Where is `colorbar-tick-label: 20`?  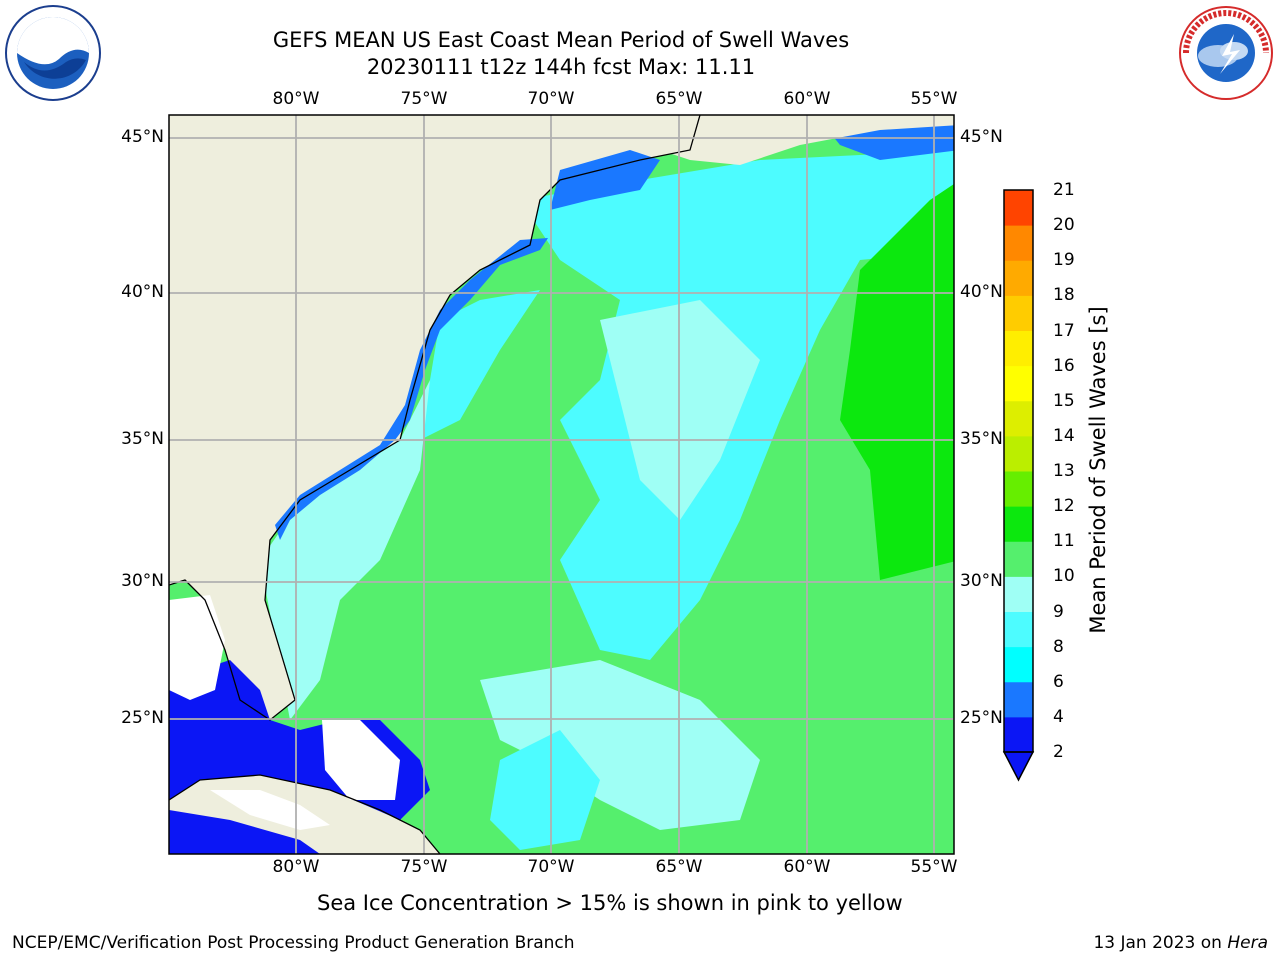
colorbar-tick-label: 20 is located at coordinates (1064, 225).